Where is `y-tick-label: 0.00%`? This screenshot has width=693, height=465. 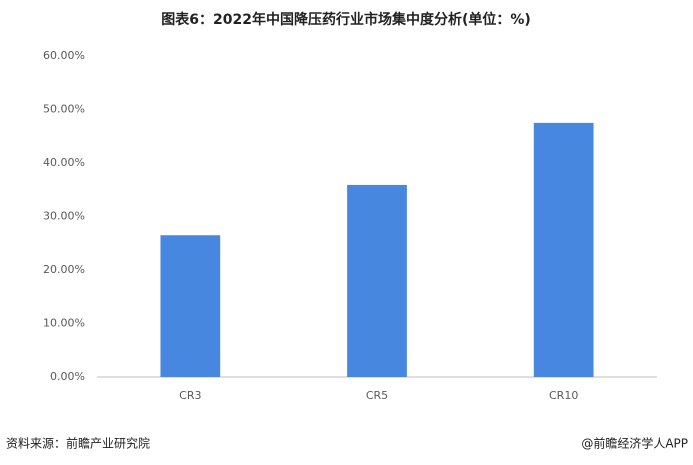
y-tick-label: 0.00% is located at coordinates (67, 376).